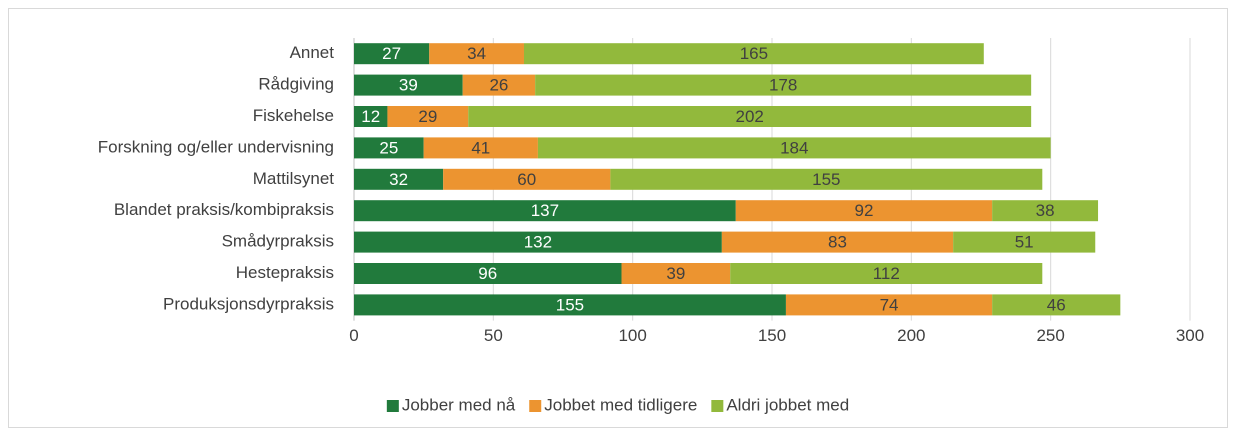  I want to click on y-tick-label: Fiskehelse, so click(293, 115).